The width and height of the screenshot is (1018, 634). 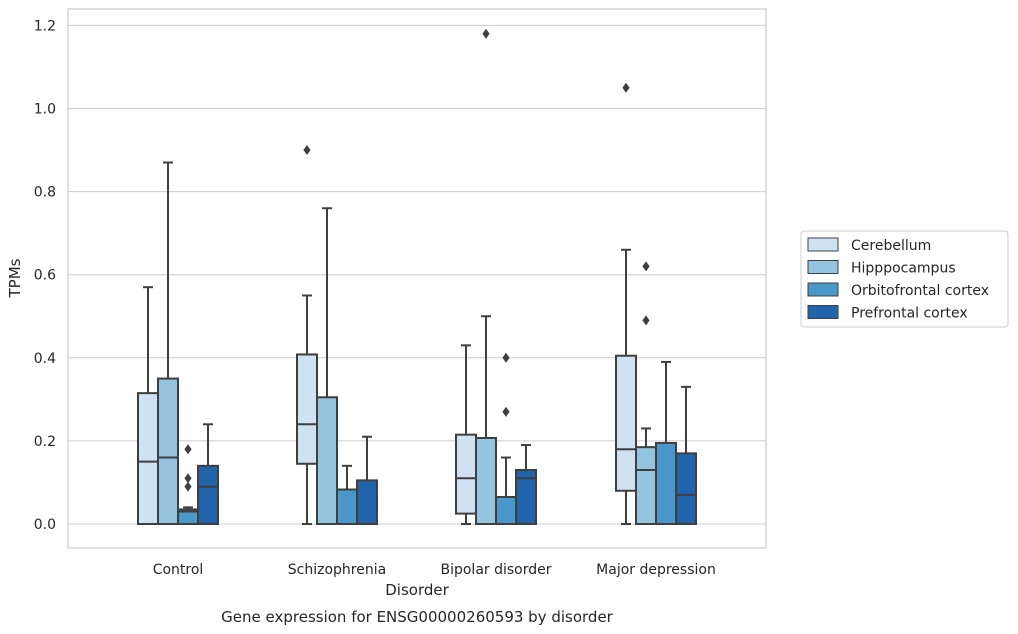 What do you see at coordinates (417, 590) in the screenshot?
I see `x-axis-label: Disorder` at bounding box center [417, 590].